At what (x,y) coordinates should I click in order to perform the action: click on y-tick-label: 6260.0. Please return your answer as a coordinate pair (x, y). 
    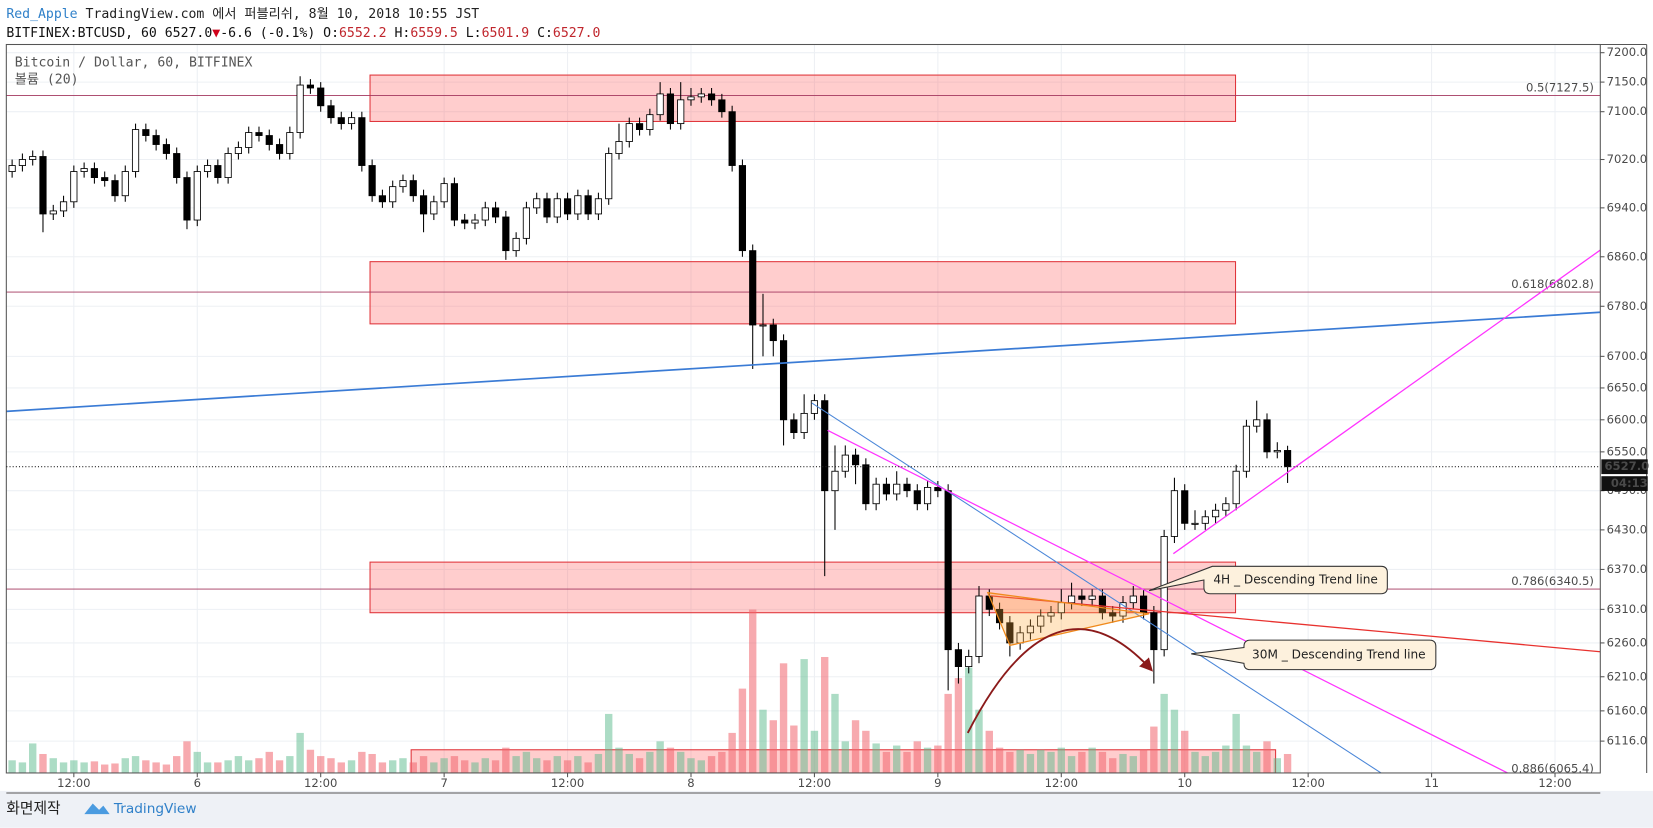
    Looking at the image, I should click on (1627, 642).